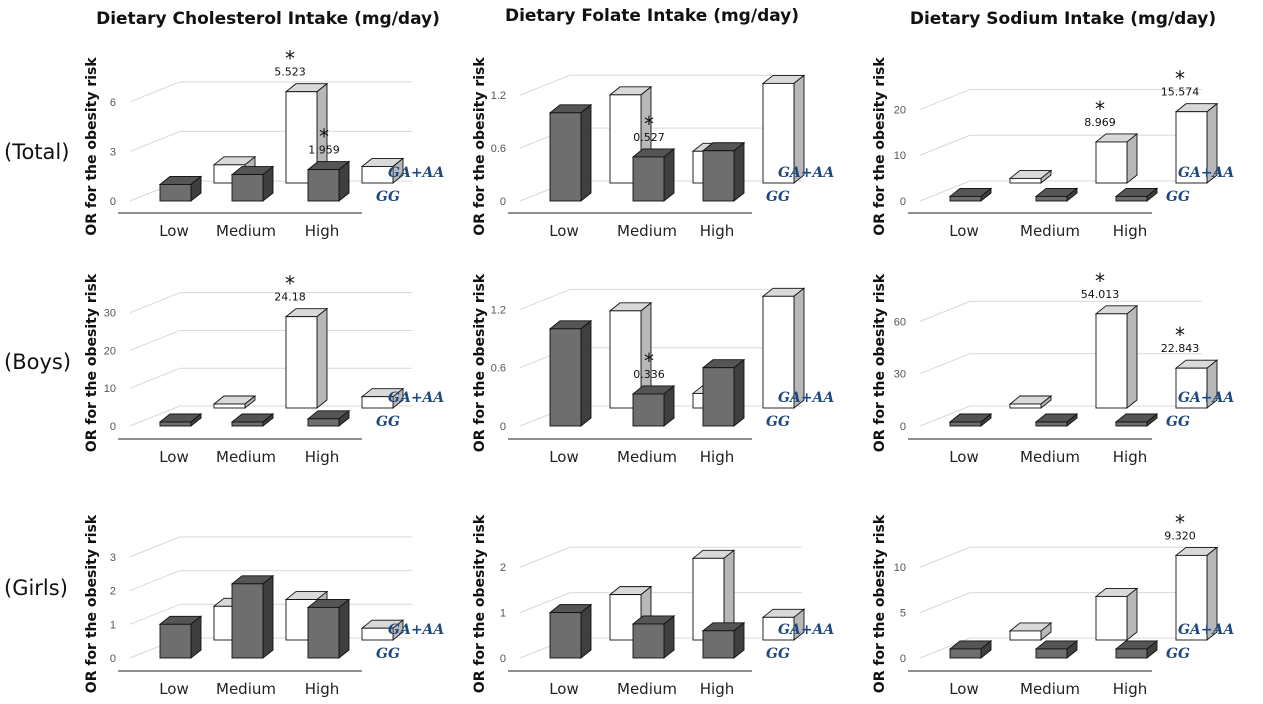 This screenshot has height=704, width=1263. I want to click on panel-1-3-xtick-medium: Medium, so click(1050, 231).